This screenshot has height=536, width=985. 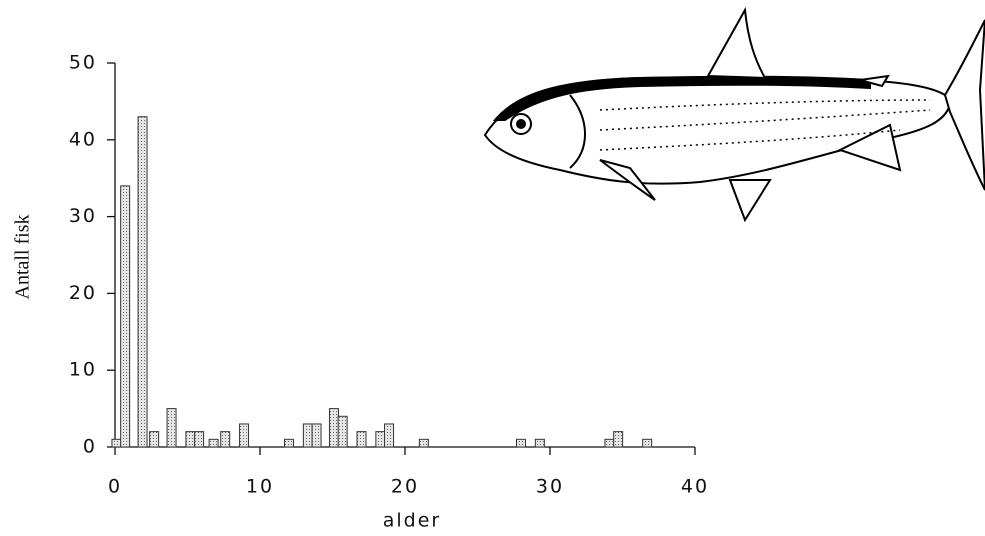 What do you see at coordinates (83, 293) in the screenshot?
I see `y-tick-label: 20` at bounding box center [83, 293].